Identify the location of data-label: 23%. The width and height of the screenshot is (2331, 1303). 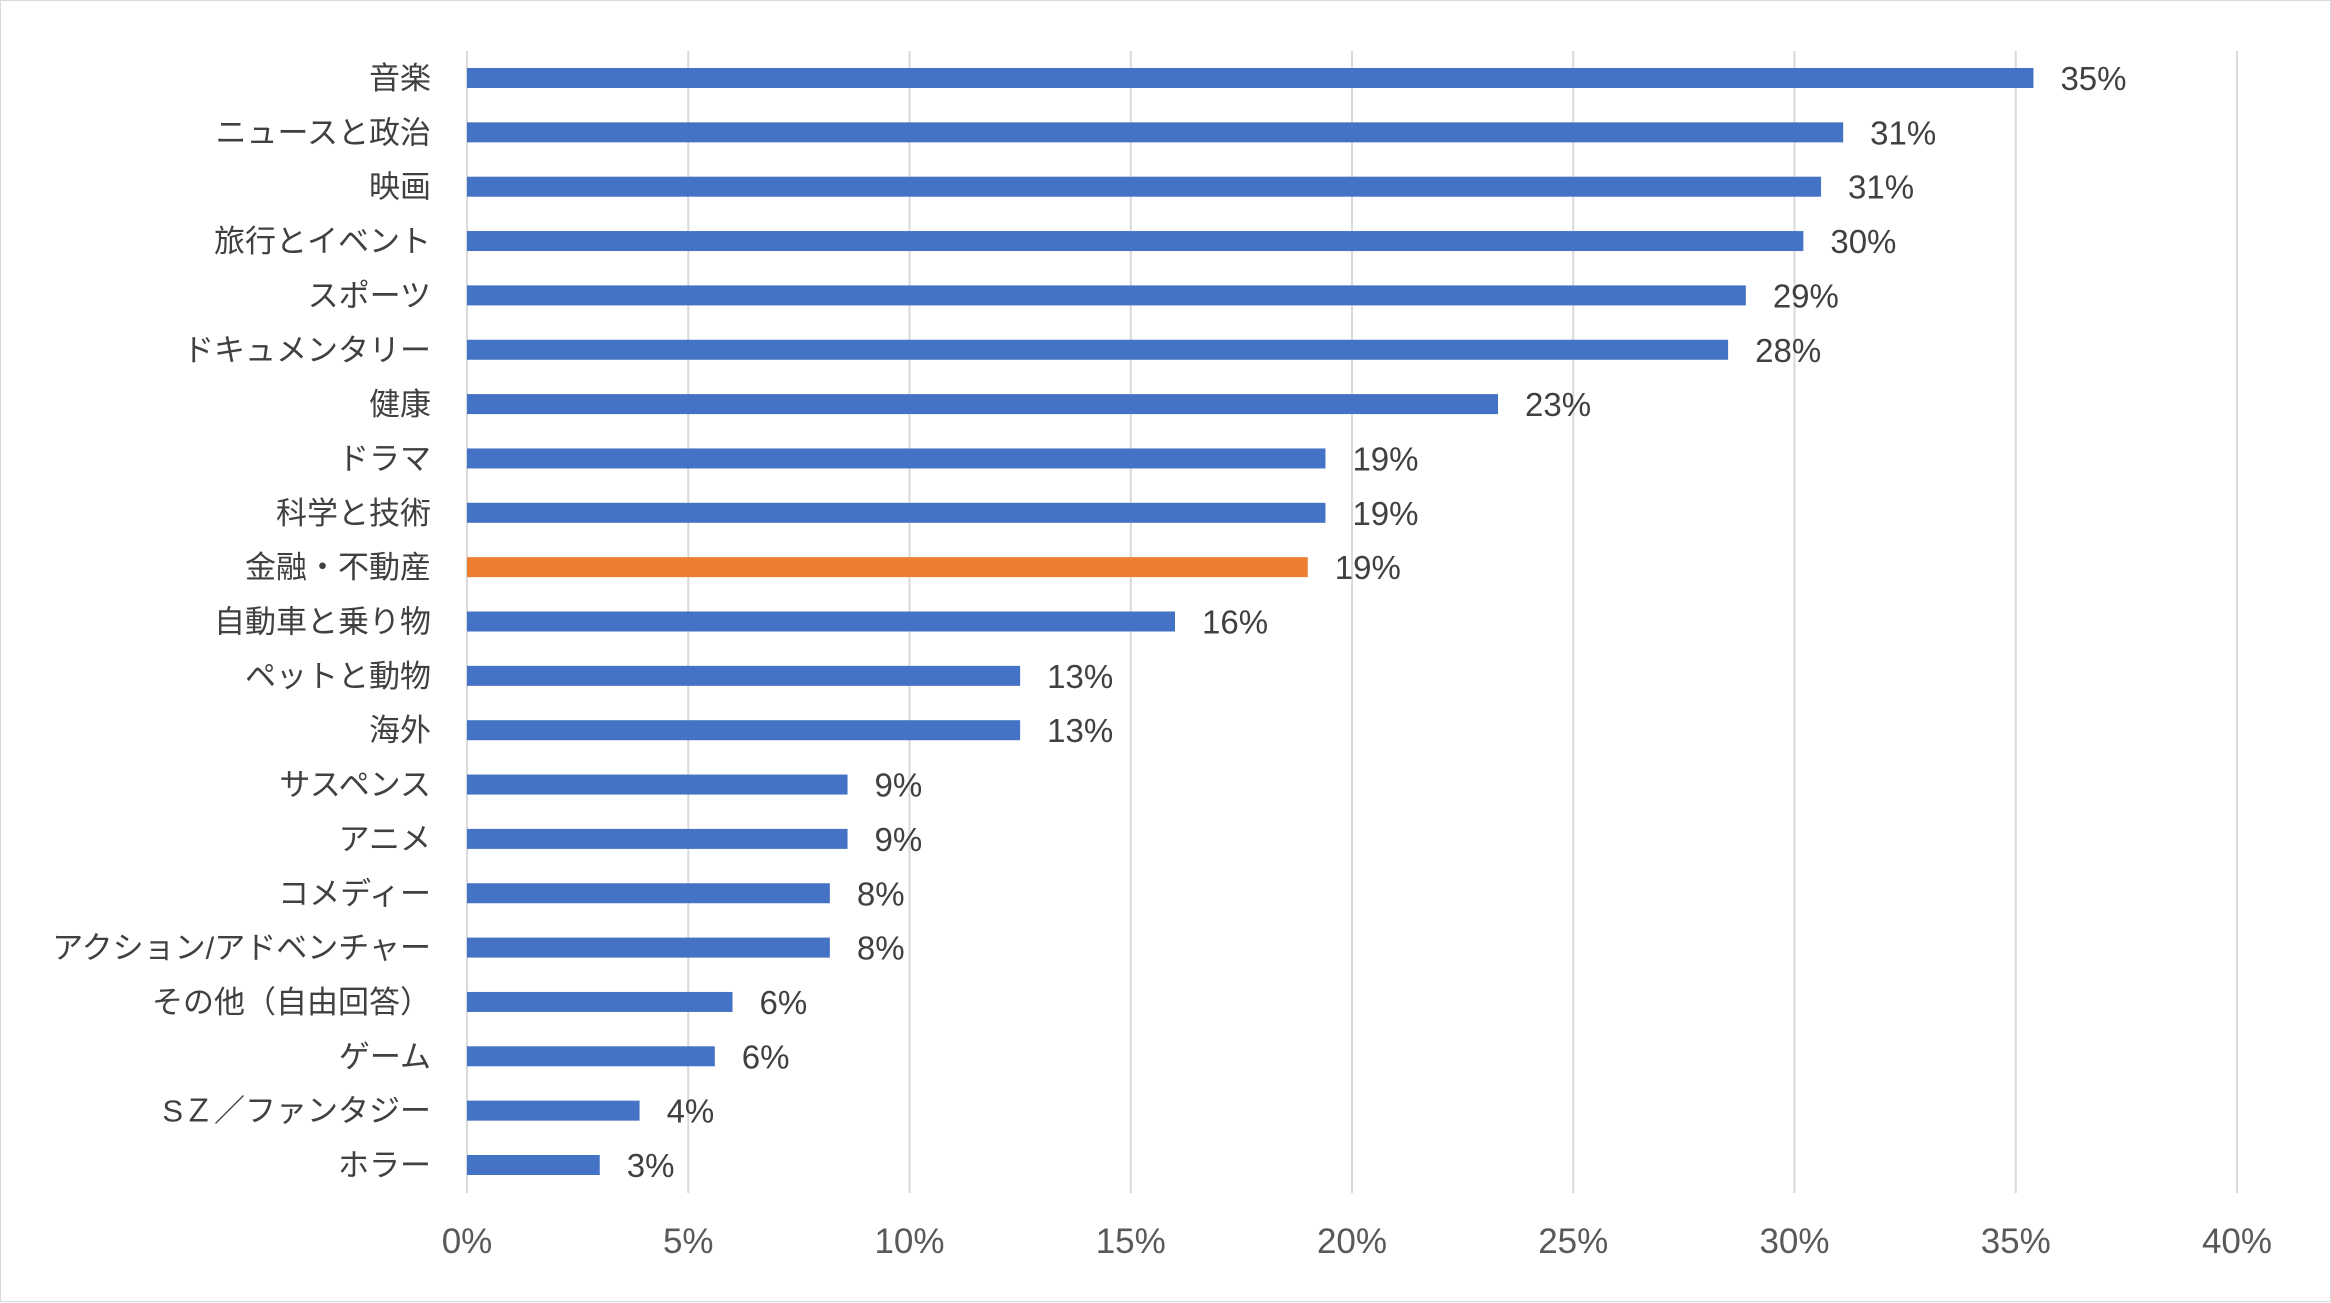
(1558, 404).